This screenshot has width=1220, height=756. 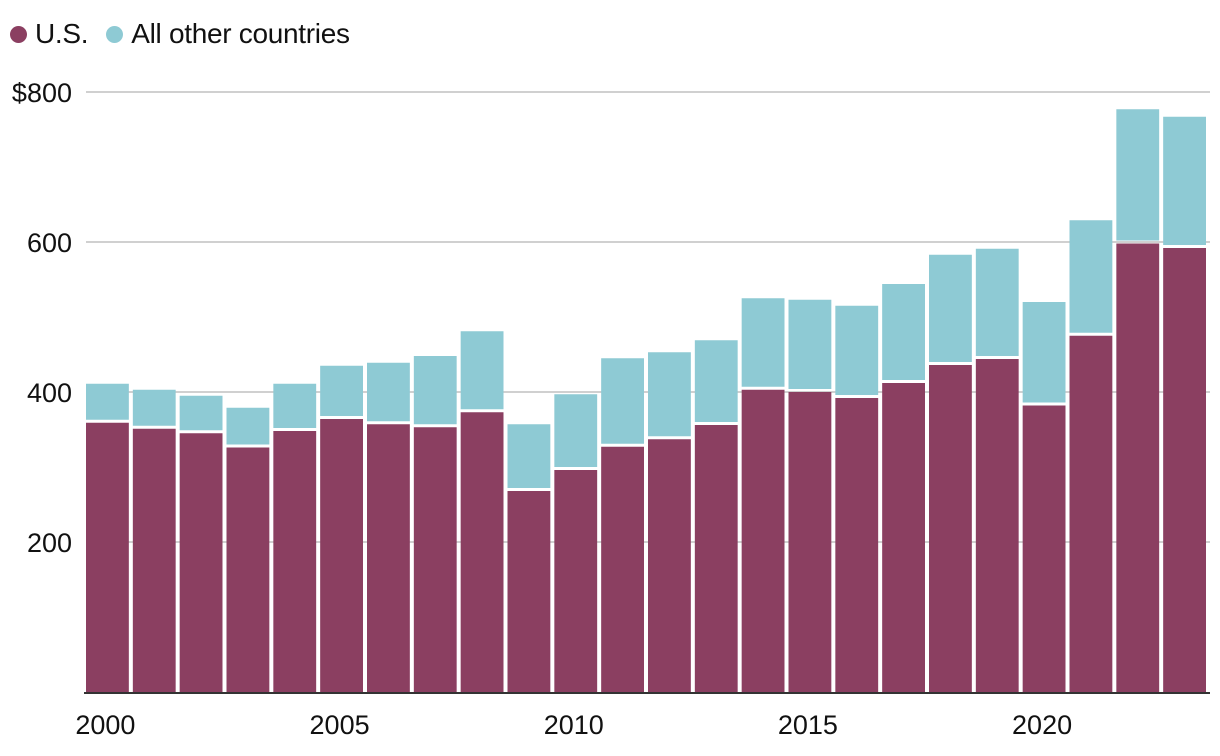 I want to click on legend-item-us: U.S., so click(x=49, y=34).